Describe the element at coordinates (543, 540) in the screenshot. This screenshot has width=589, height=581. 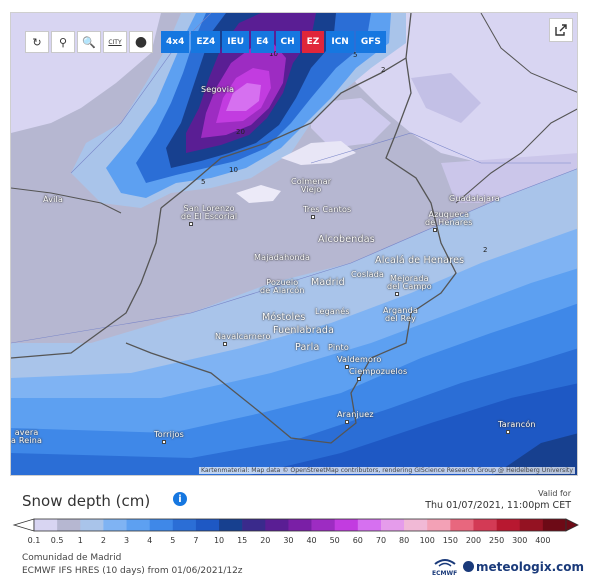
I see `scale-tick-label: 400` at that location.